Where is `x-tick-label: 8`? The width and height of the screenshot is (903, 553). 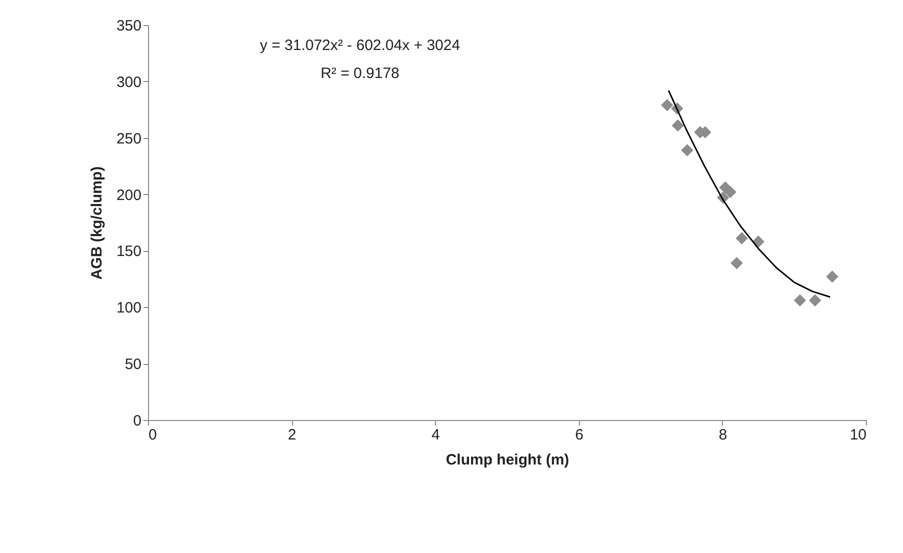 x-tick-label: 8 is located at coordinates (723, 435).